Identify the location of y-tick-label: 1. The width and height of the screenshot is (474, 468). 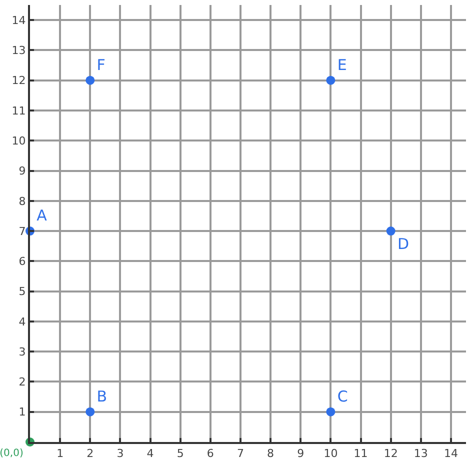
(22, 412).